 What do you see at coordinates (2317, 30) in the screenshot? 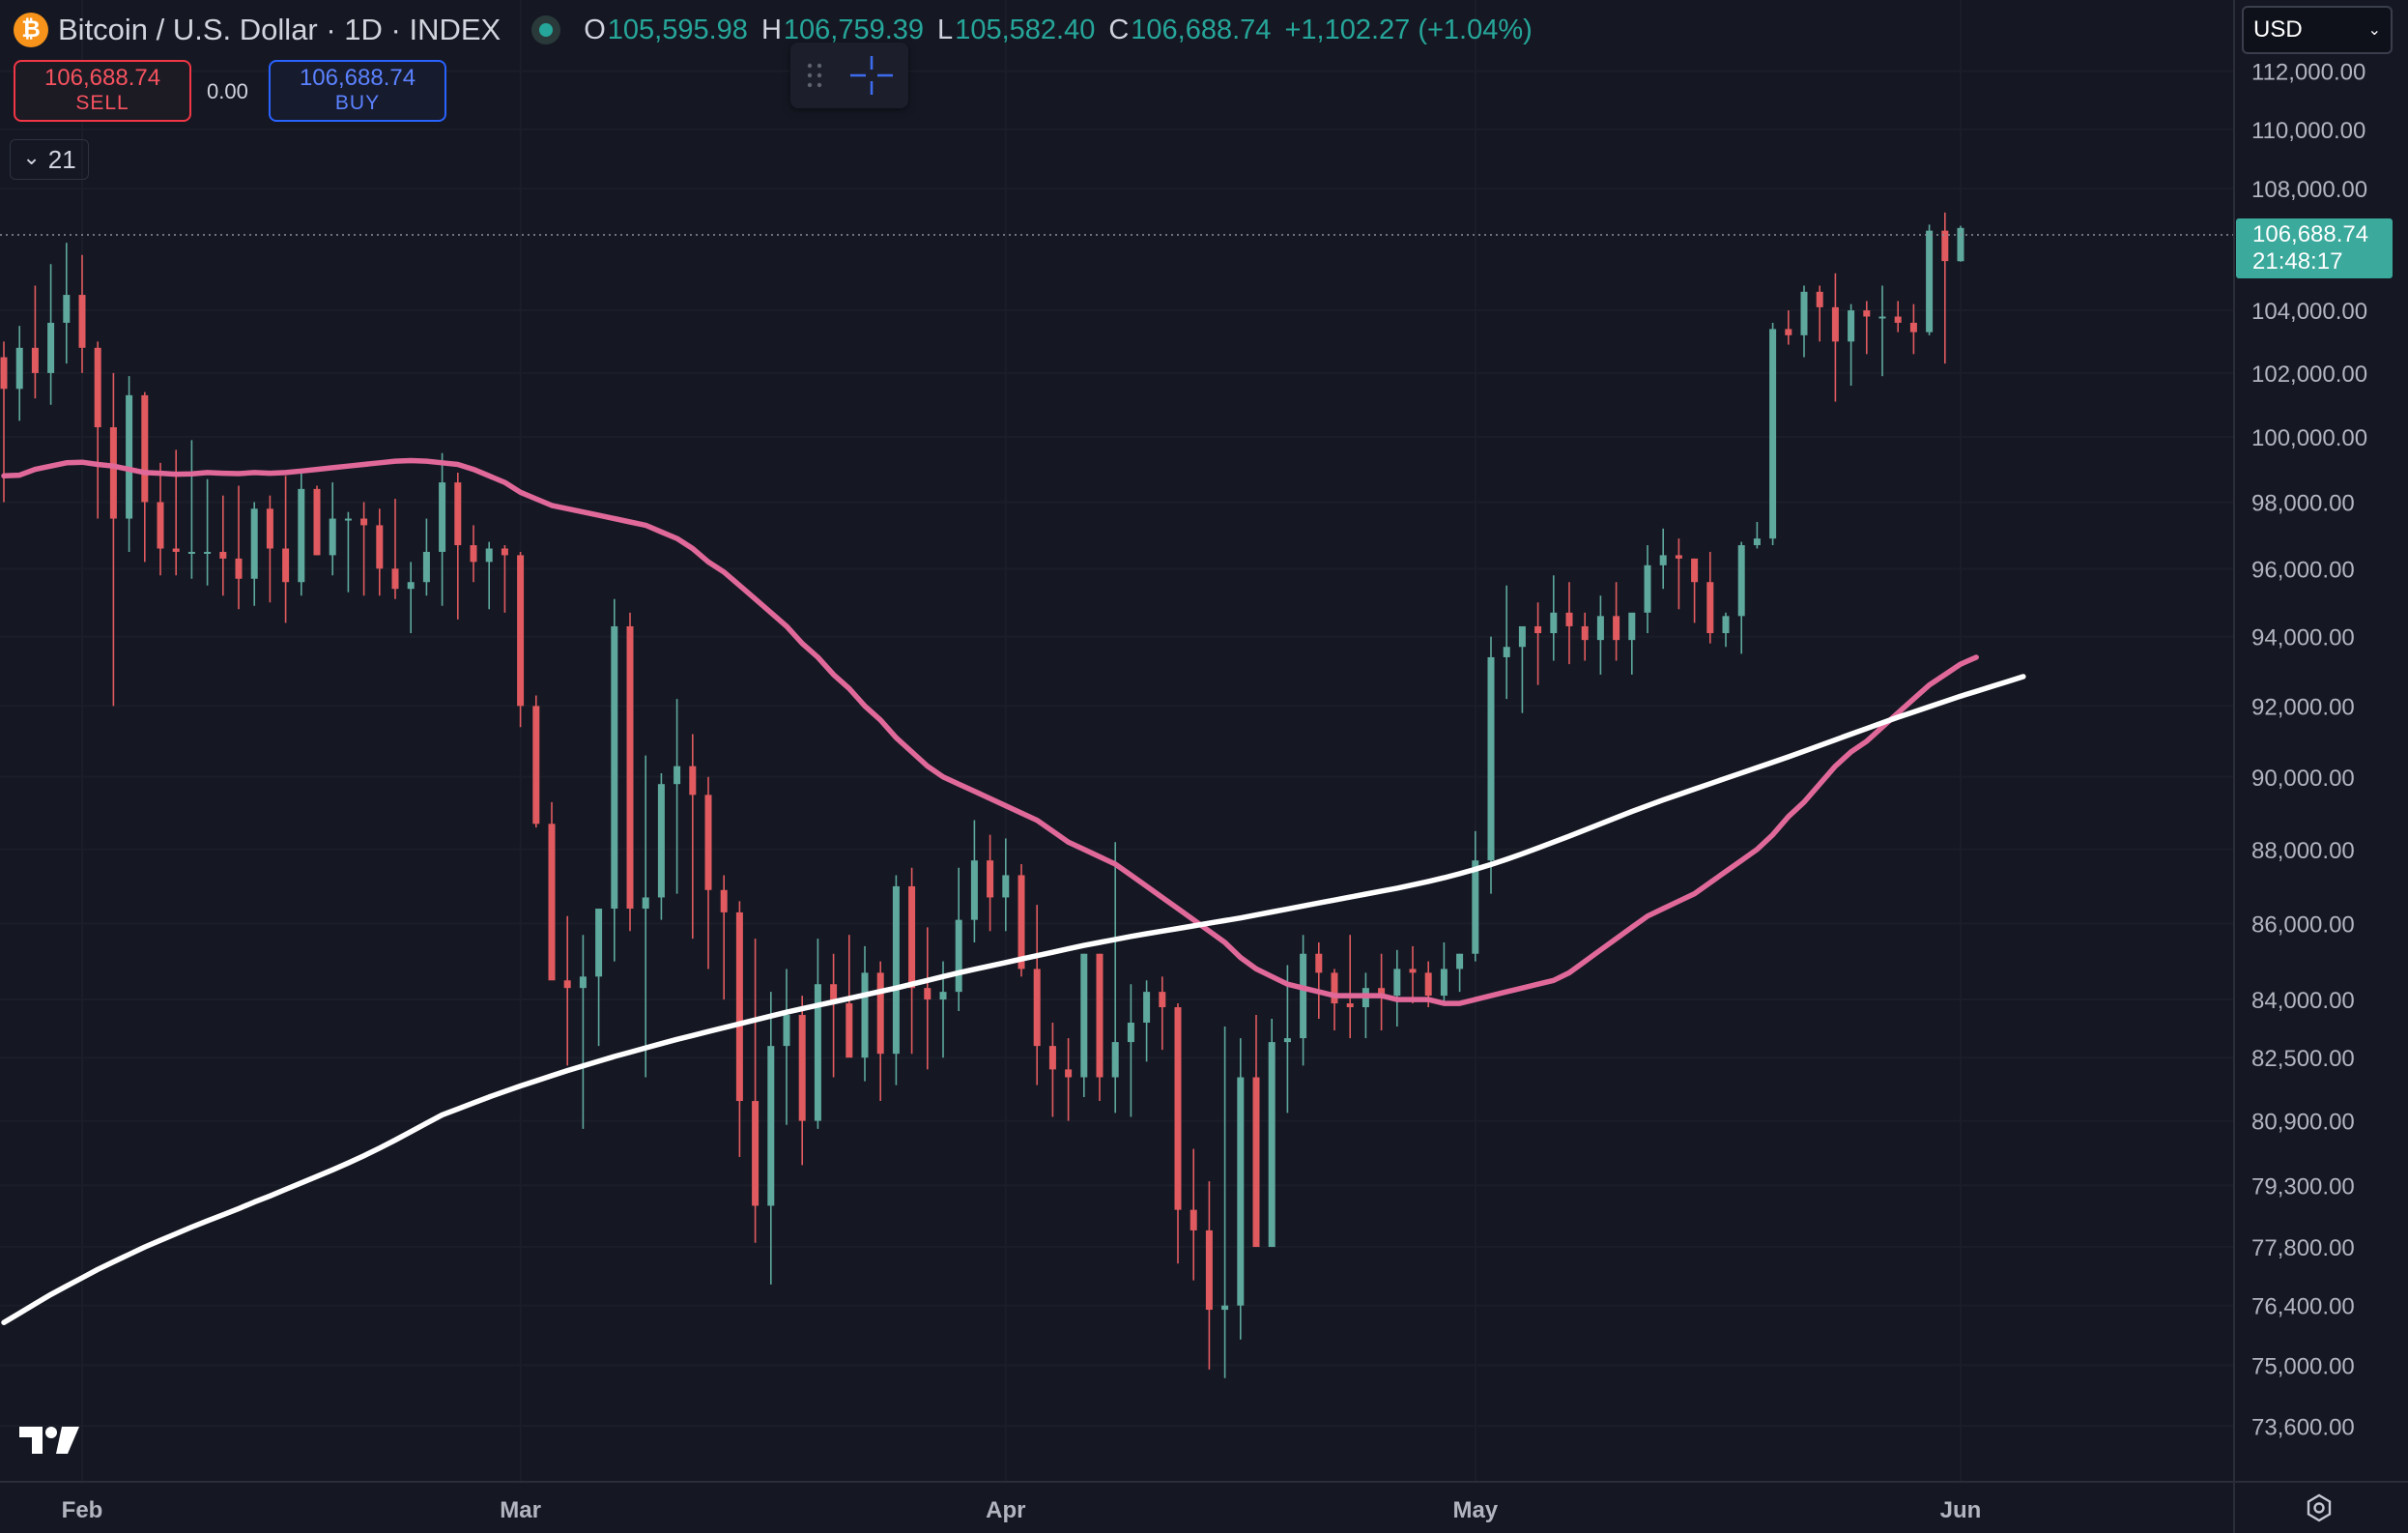
I see `currency-select: USD ⌄` at bounding box center [2317, 30].